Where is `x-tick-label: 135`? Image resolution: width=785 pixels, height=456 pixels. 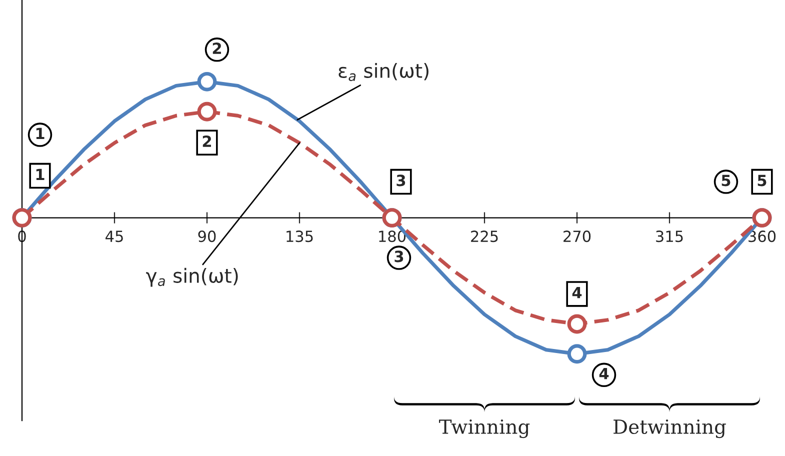
x-tick-label: 135 is located at coordinates (299, 236).